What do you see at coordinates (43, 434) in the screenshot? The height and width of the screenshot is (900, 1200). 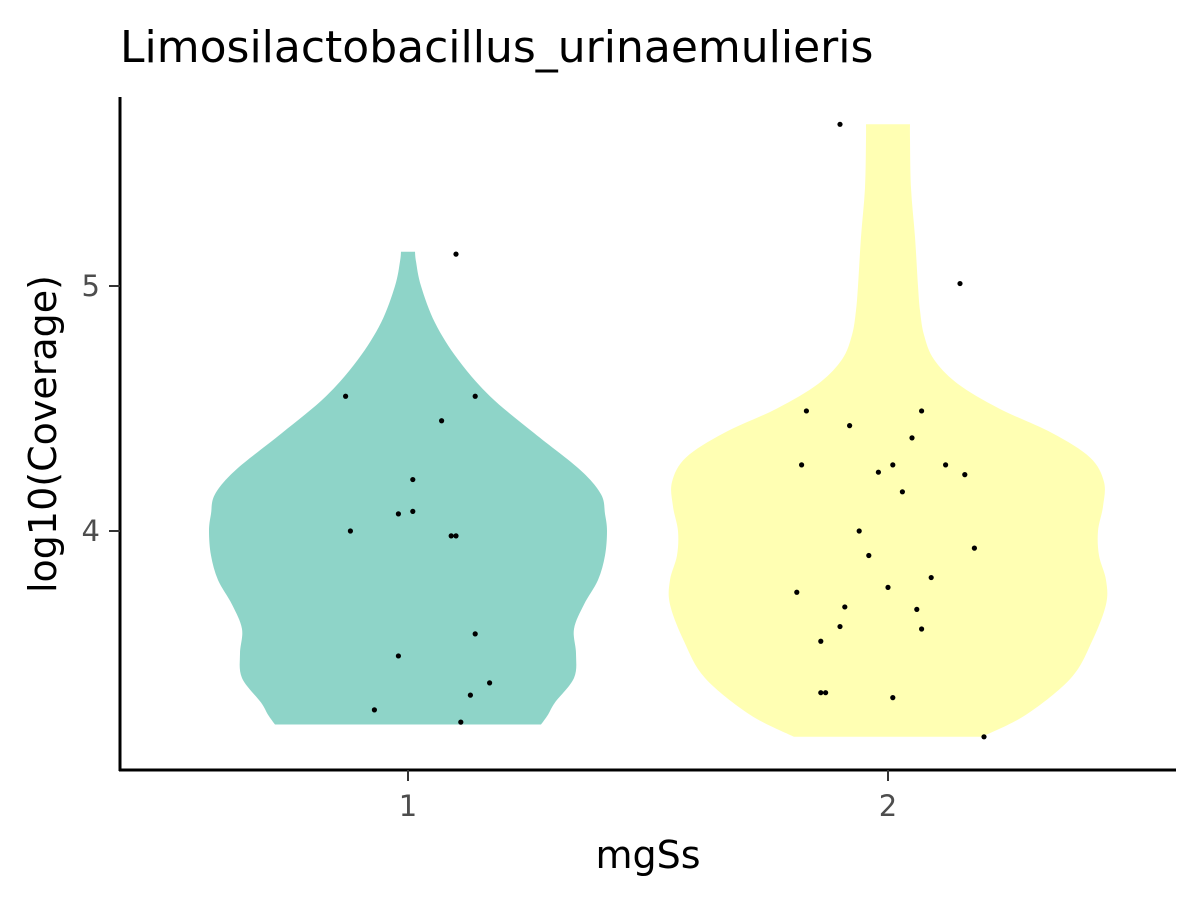 I see `y-axis-title: log10(Coverage)` at bounding box center [43, 434].